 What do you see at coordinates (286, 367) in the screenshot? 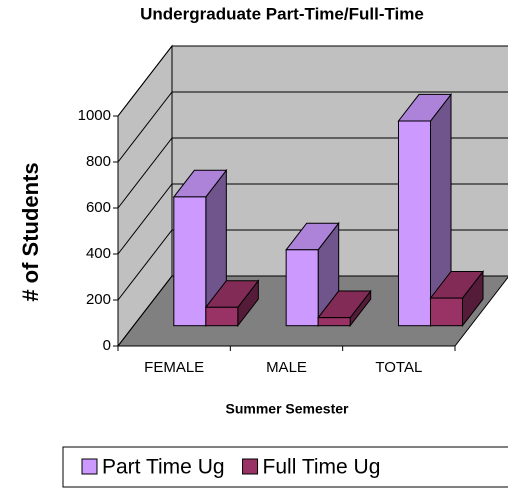
I see `x-tick-label: MALE` at bounding box center [286, 367].